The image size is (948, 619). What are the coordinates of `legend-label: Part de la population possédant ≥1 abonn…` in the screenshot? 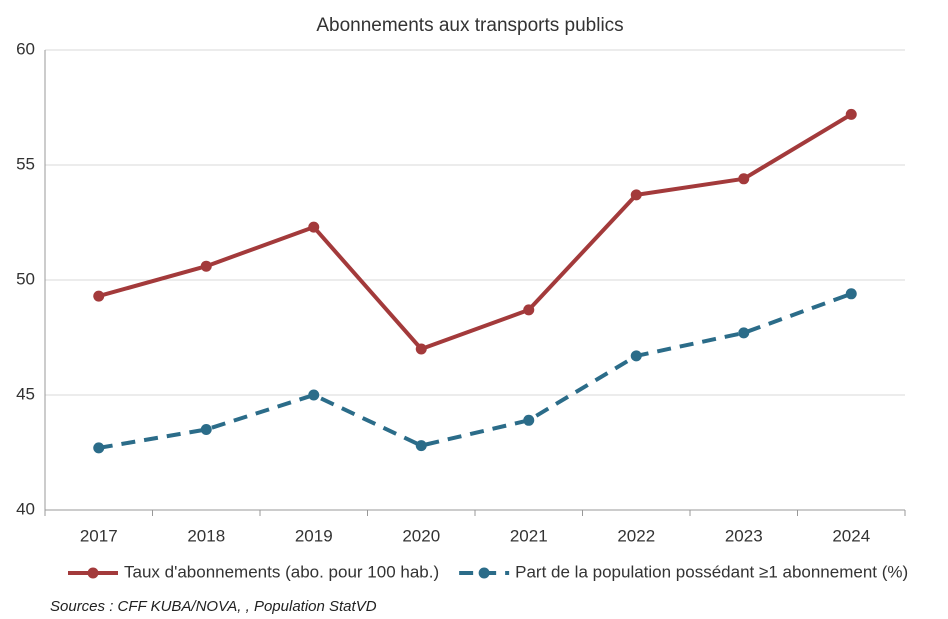 It's located at (711, 571).